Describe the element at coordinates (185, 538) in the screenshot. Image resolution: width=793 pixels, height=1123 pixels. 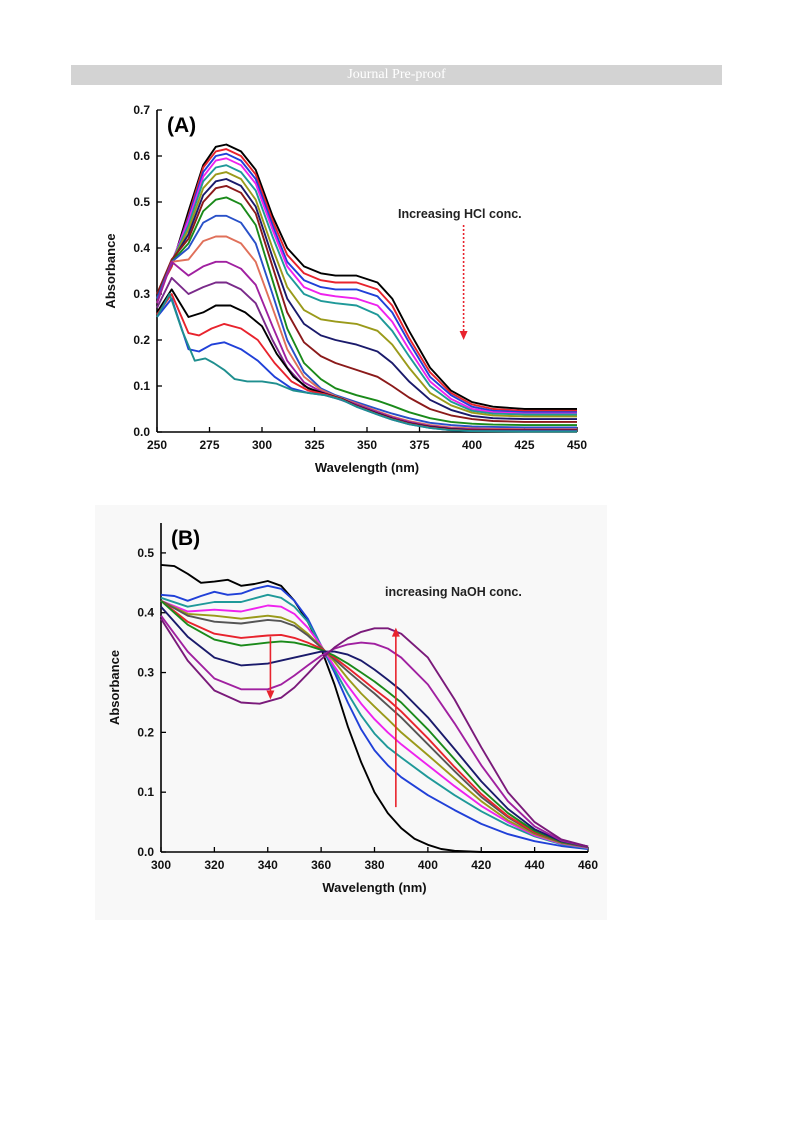
I see `panel-label: (B)` at that location.